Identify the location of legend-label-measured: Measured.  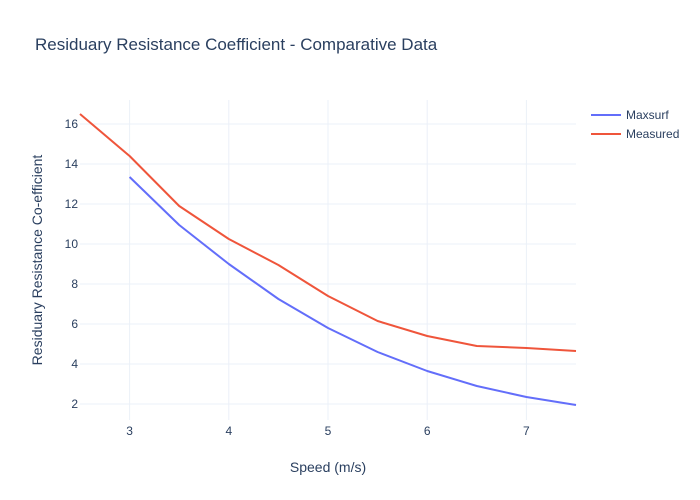
(652, 134).